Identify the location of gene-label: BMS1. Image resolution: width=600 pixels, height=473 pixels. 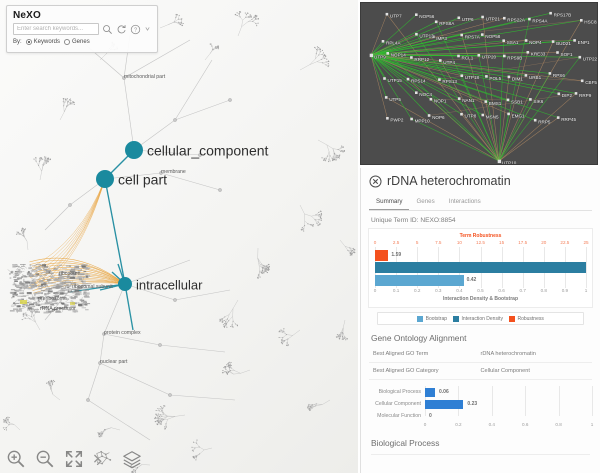
(495, 103).